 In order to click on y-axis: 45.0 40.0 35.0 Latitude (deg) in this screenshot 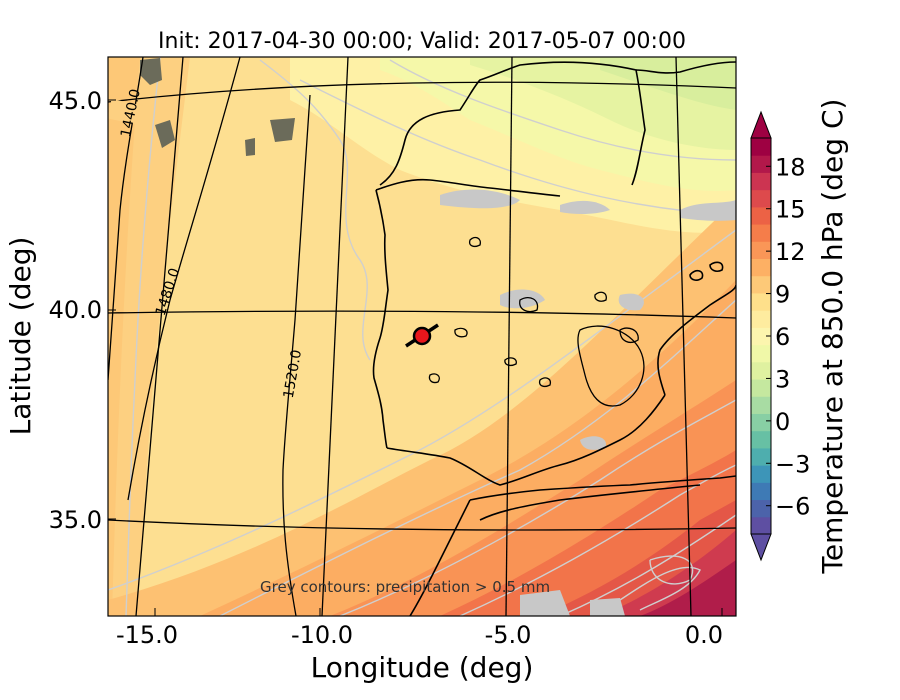, I will do `click(60, 310)`.